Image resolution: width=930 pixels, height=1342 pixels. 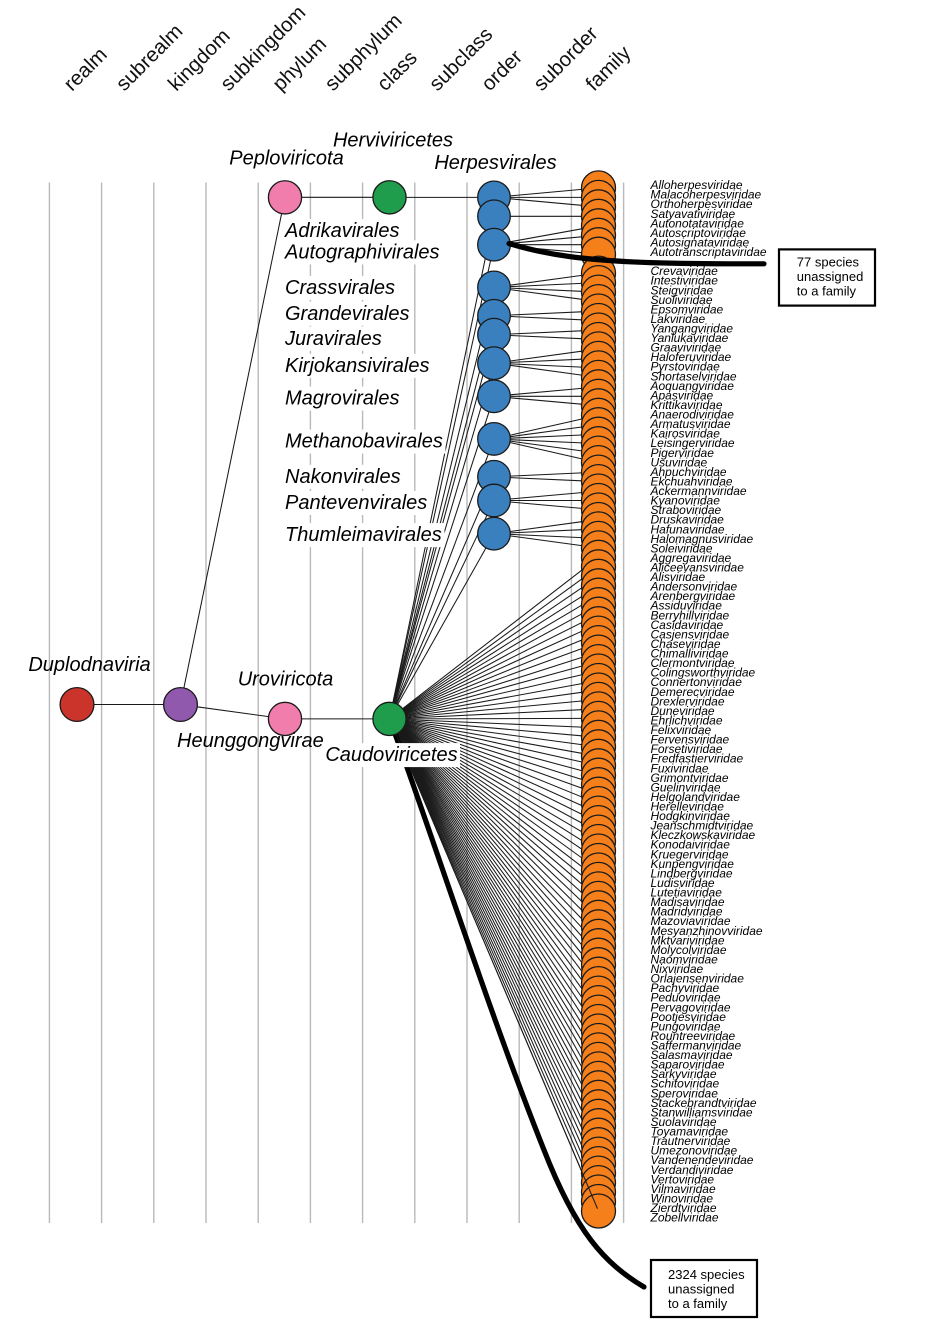 I want to click on svg-text: Satyavativiridae, so click(x=693, y=214).